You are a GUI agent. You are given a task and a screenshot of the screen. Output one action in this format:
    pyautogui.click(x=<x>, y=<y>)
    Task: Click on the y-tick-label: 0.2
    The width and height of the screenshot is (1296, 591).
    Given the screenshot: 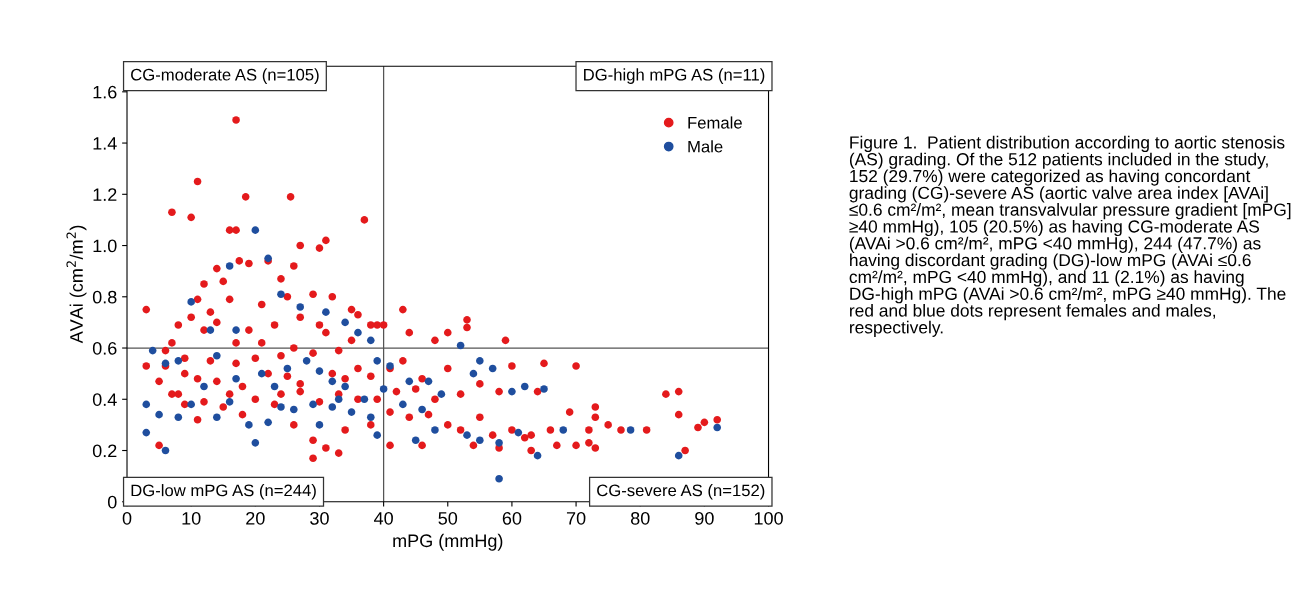 What is the action you would take?
    pyautogui.click(x=104, y=451)
    